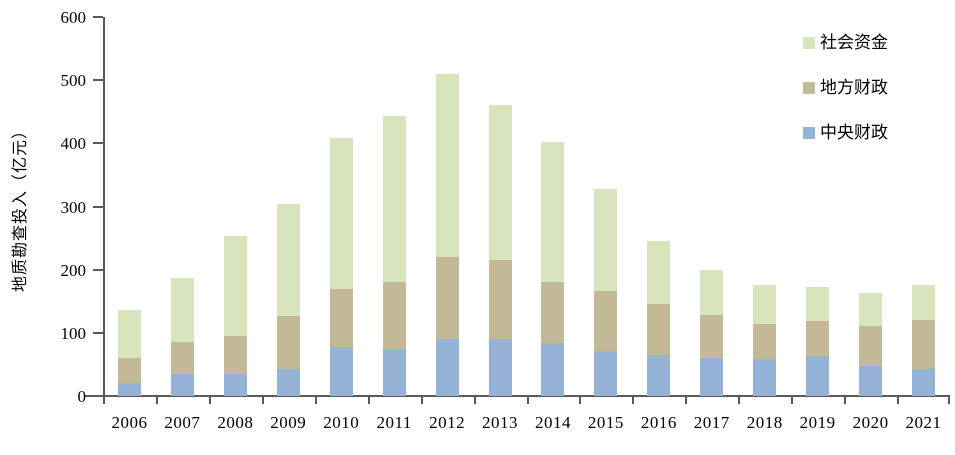 The height and width of the screenshot is (455, 955). What do you see at coordinates (854, 42) in the screenshot?
I see `legend-label: 社会资金` at bounding box center [854, 42].